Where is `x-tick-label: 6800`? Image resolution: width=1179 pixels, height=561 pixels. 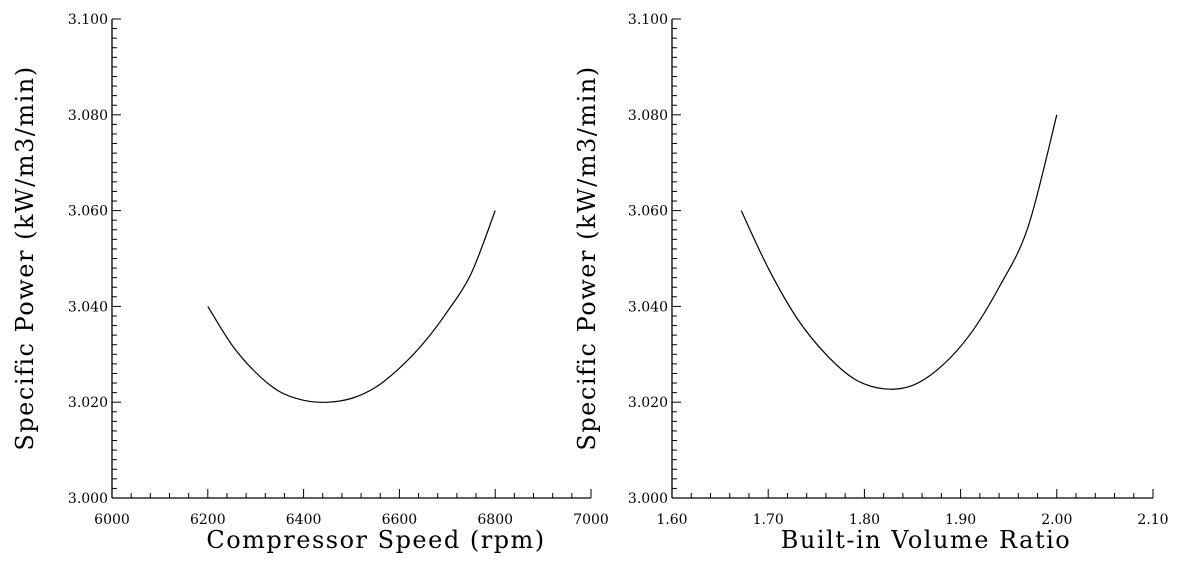 x-tick-label: 6800 is located at coordinates (495, 520).